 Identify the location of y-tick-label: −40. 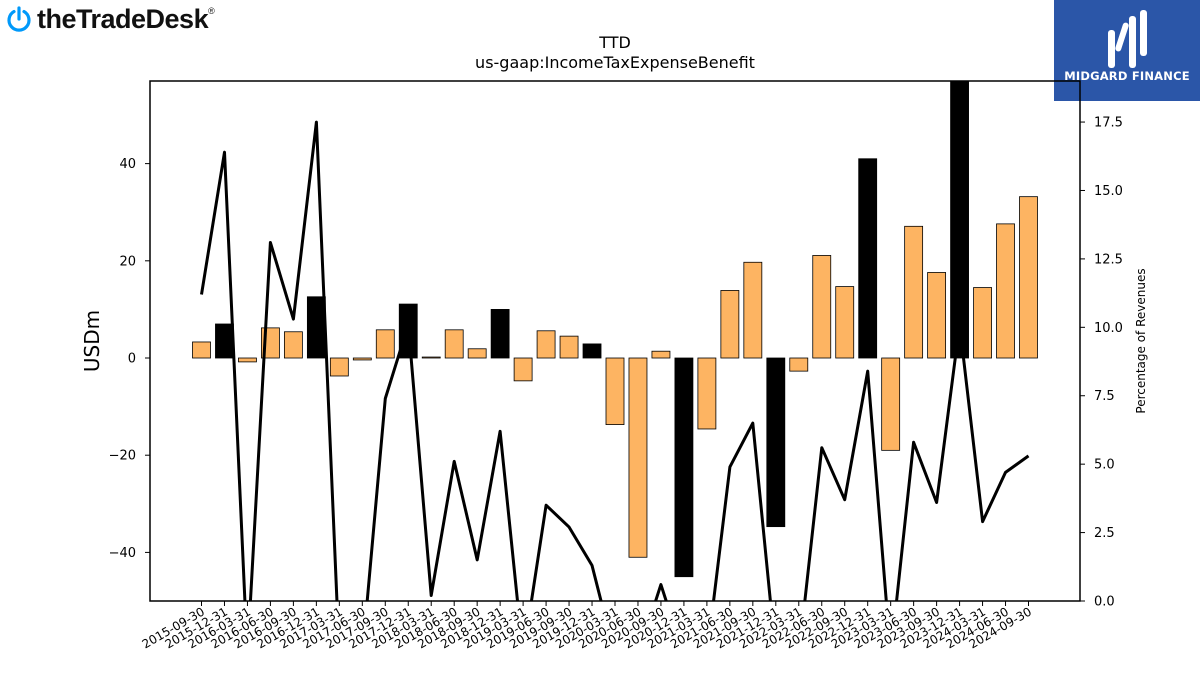
(122, 553).